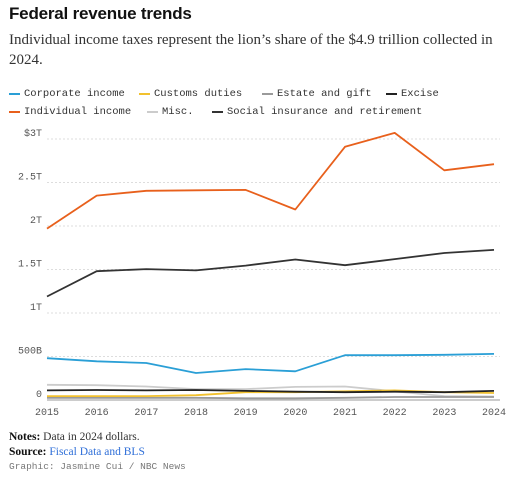 This screenshot has width=512, height=477. Describe the element at coordinates (25, 437) in the screenshot. I see `notes-label: Notes:` at that location.